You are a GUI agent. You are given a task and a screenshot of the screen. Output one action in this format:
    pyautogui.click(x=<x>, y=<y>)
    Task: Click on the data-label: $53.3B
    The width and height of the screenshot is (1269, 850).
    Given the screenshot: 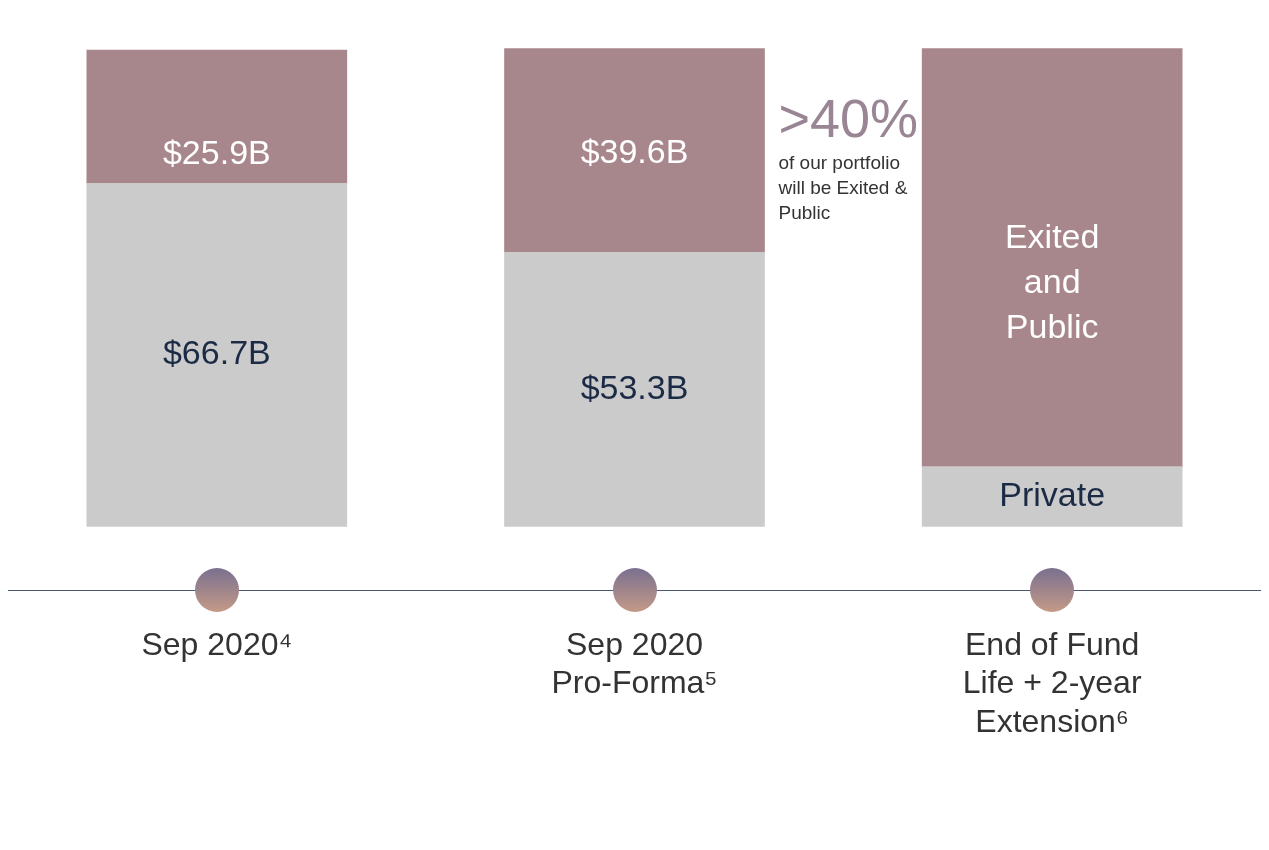 What is the action you would take?
    pyautogui.click(x=634, y=386)
    